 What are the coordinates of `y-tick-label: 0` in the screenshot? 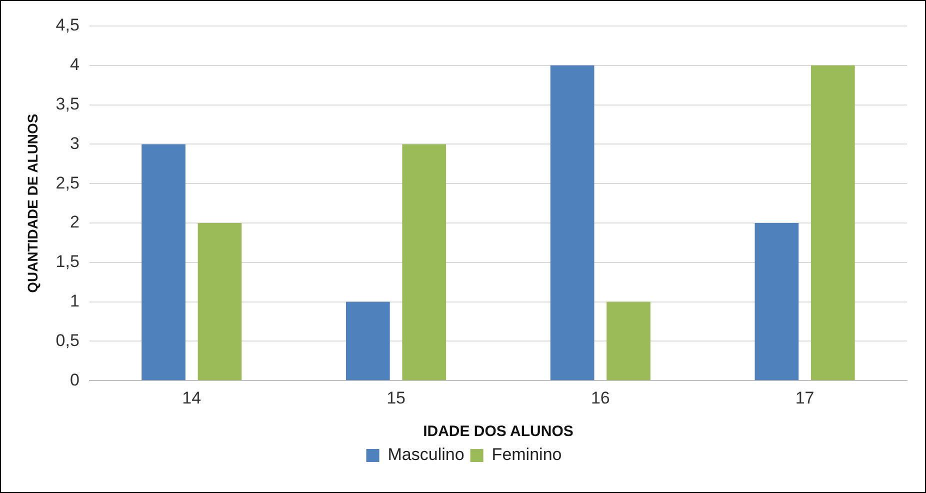 It's located at (75, 380).